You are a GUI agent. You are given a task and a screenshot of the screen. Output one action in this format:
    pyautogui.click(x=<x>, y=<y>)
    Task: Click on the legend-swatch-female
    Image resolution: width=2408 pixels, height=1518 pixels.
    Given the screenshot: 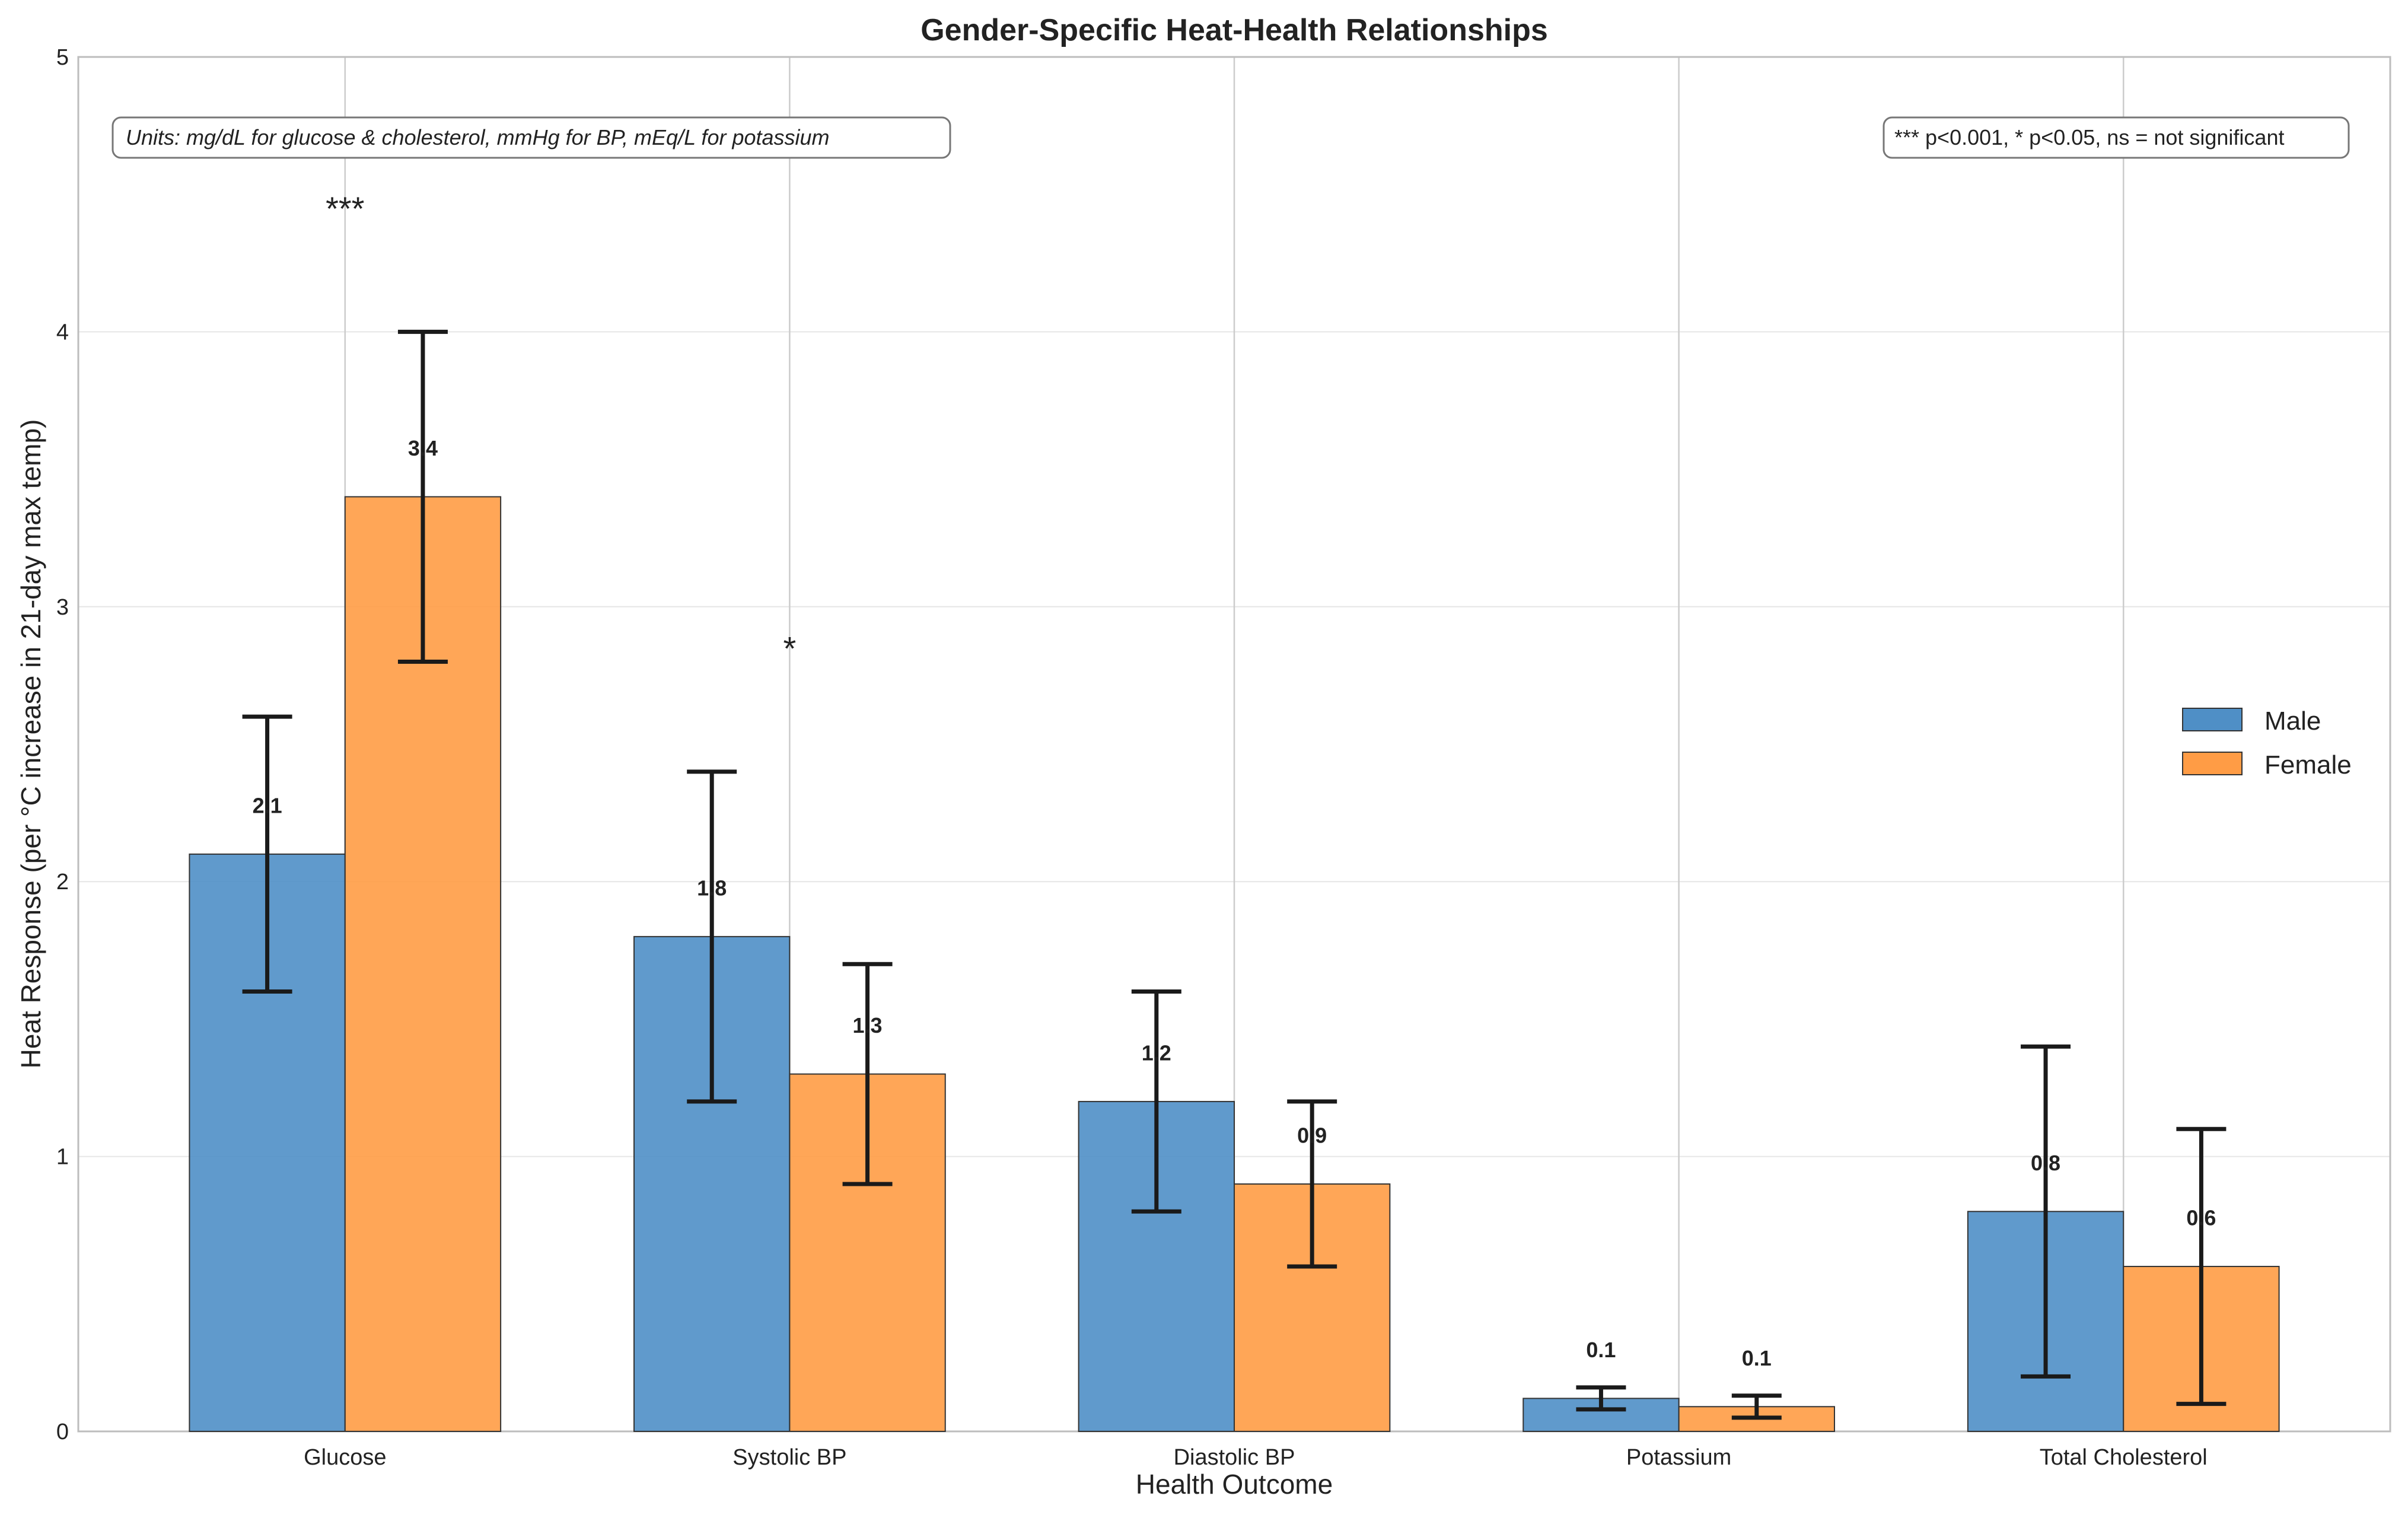 What is the action you would take?
    pyautogui.click(x=2212, y=763)
    